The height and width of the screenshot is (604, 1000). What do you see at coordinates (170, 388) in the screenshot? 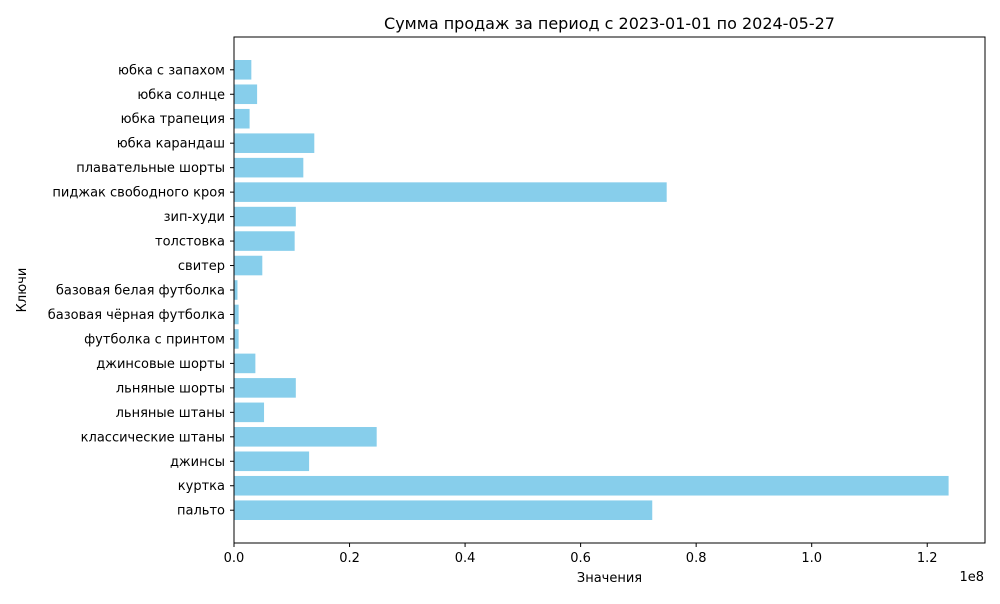
I see `y-tick-label: льняные шорты` at bounding box center [170, 388].